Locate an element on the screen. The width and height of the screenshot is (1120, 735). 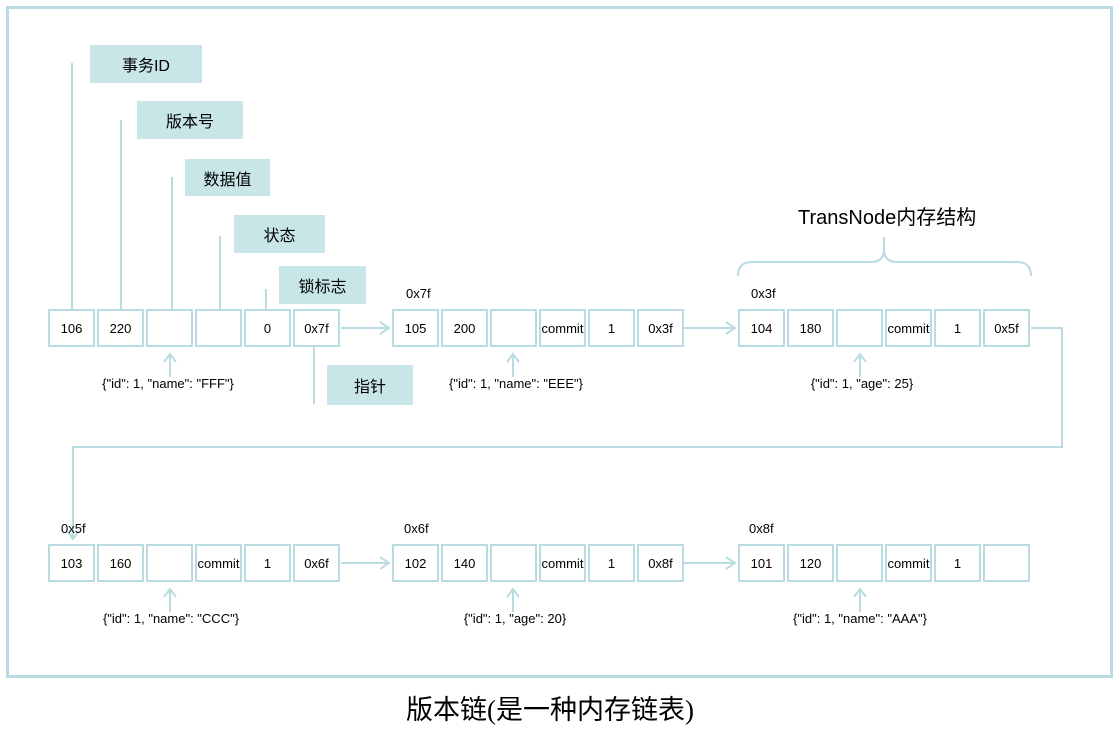
node-annotation: {"id": 1, "name": "CCC"} is located at coordinates (171, 618).